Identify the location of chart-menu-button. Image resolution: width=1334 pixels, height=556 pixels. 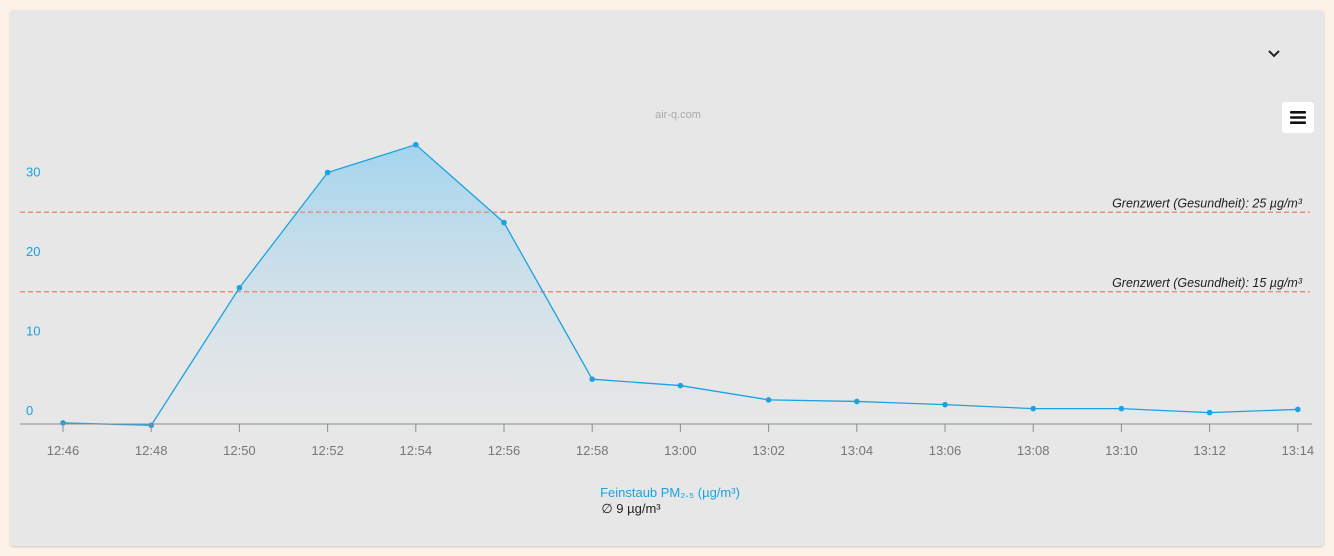
(1298, 117).